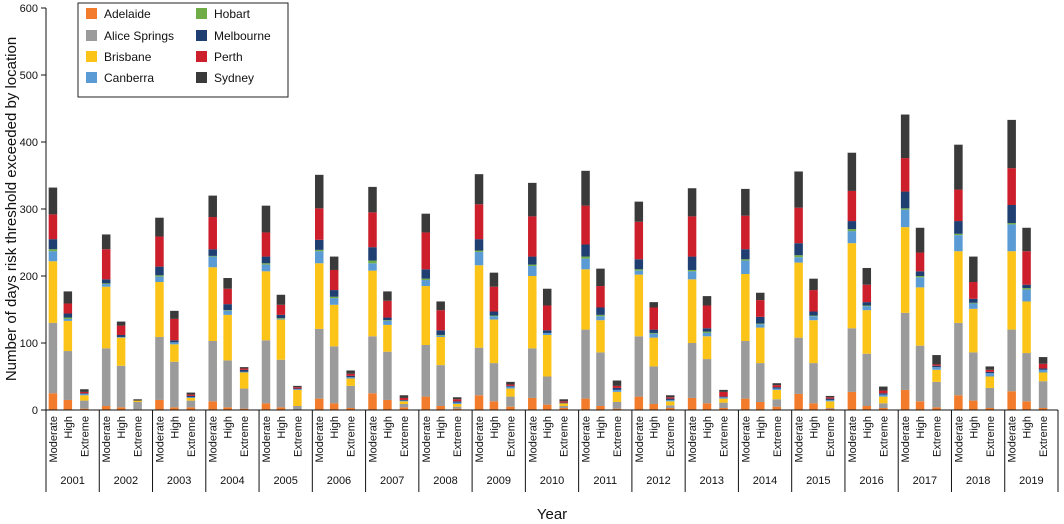  I want to click on year-label: 2017, so click(925, 481).